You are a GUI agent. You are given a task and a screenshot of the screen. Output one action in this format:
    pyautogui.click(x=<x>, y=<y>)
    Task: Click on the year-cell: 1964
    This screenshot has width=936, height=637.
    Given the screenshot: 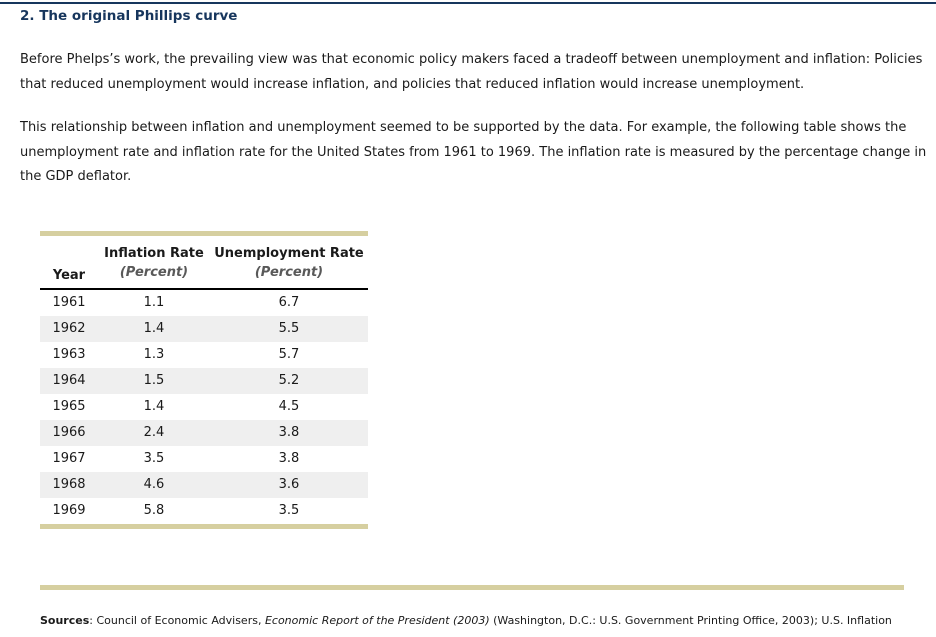 What is the action you would take?
    pyautogui.click(x=69, y=380)
    